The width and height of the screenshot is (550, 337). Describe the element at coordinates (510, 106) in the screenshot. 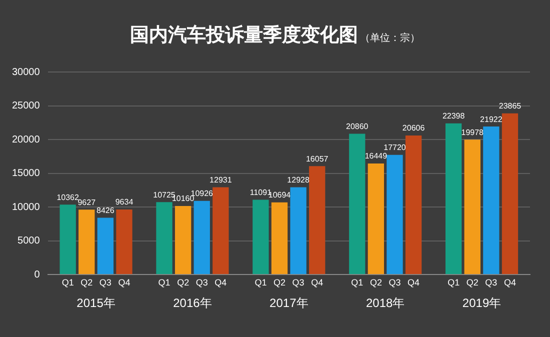

I see `data-label: 23865` at that location.